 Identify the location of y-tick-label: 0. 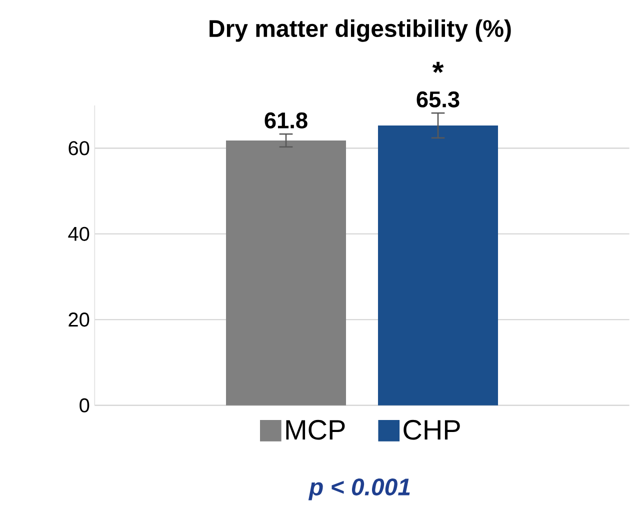
(85, 405).